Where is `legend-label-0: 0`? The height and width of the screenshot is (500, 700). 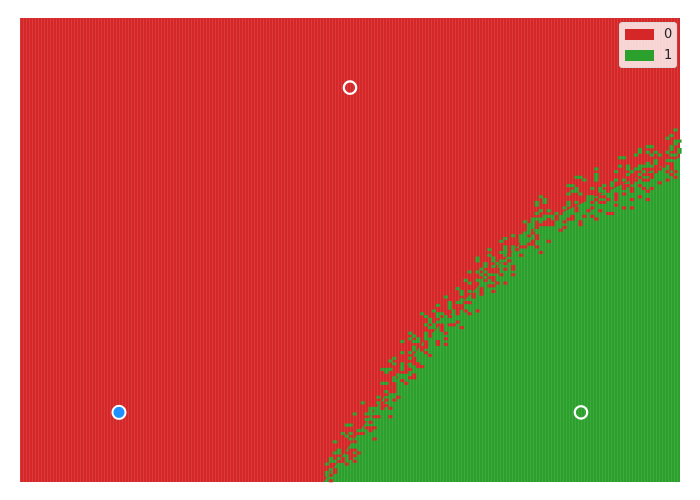
legend-label-0: 0 is located at coordinates (668, 34).